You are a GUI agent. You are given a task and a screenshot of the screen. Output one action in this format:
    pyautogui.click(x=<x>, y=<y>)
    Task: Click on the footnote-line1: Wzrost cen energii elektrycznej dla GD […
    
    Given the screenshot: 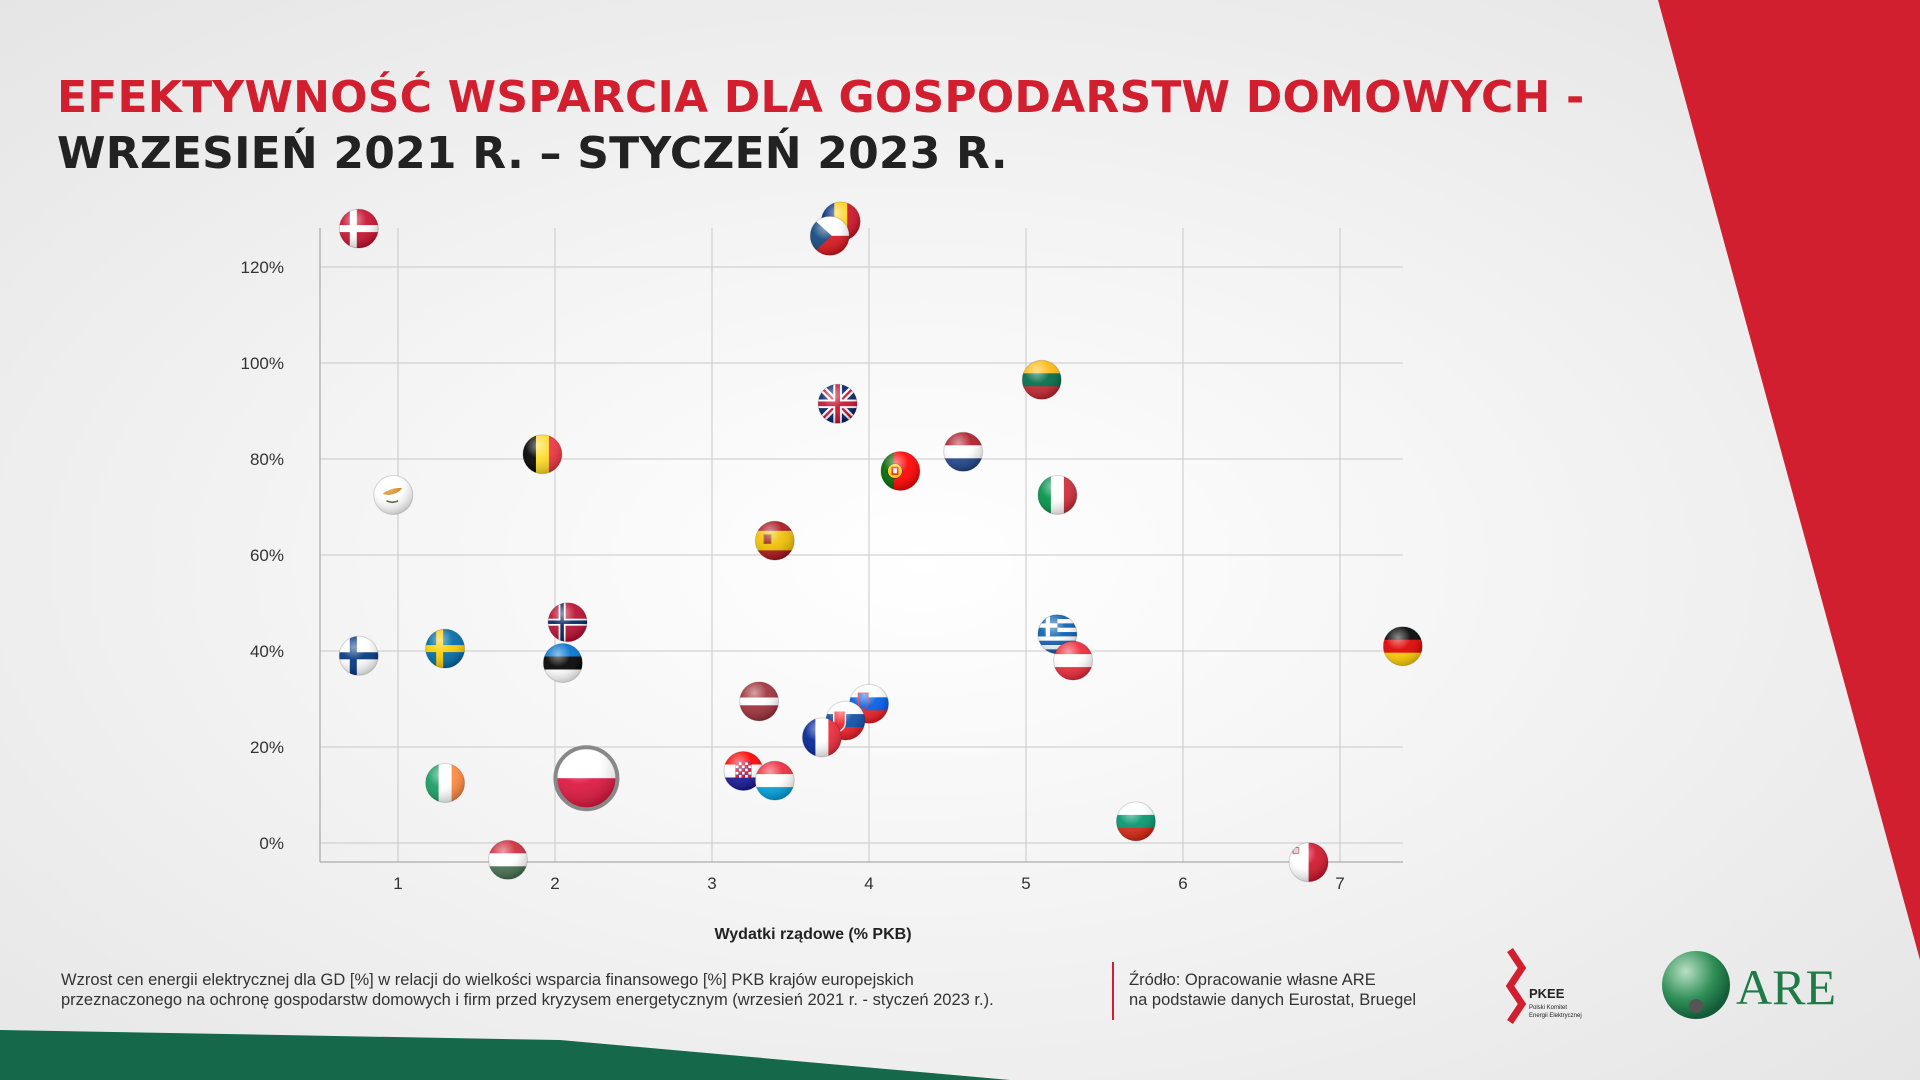 What is the action you would take?
    pyautogui.click(x=487, y=980)
    